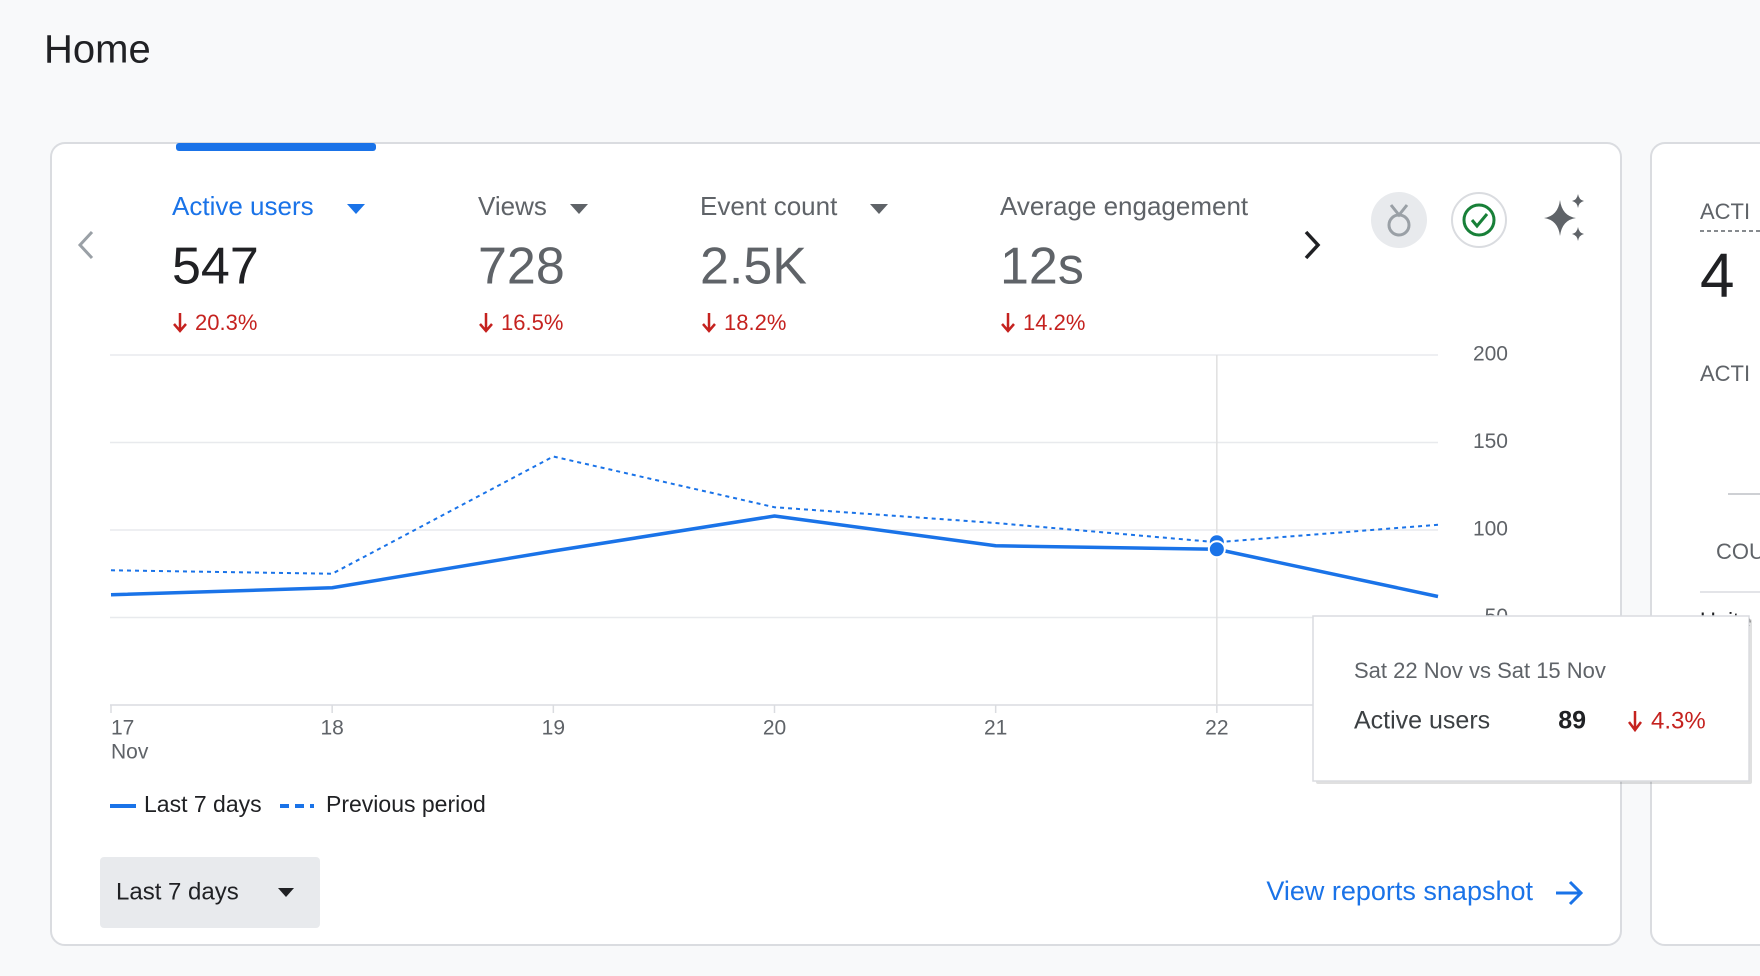 The image size is (1760, 976). Describe the element at coordinates (215, 267) in the screenshot. I see `metric-value: 547` at that location.